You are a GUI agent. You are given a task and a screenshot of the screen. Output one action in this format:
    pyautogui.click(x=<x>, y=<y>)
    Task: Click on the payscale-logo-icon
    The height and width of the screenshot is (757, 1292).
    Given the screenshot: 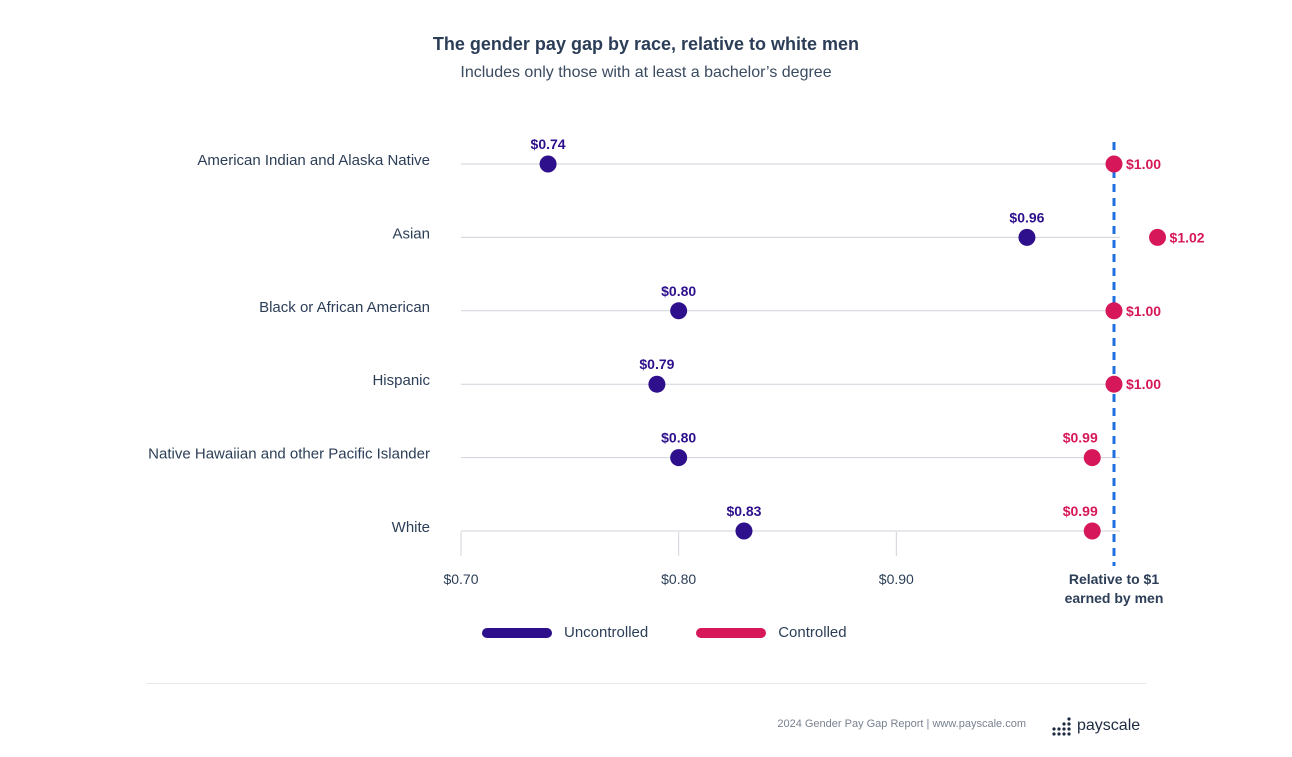 What is the action you would take?
    pyautogui.click(x=1061, y=726)
    